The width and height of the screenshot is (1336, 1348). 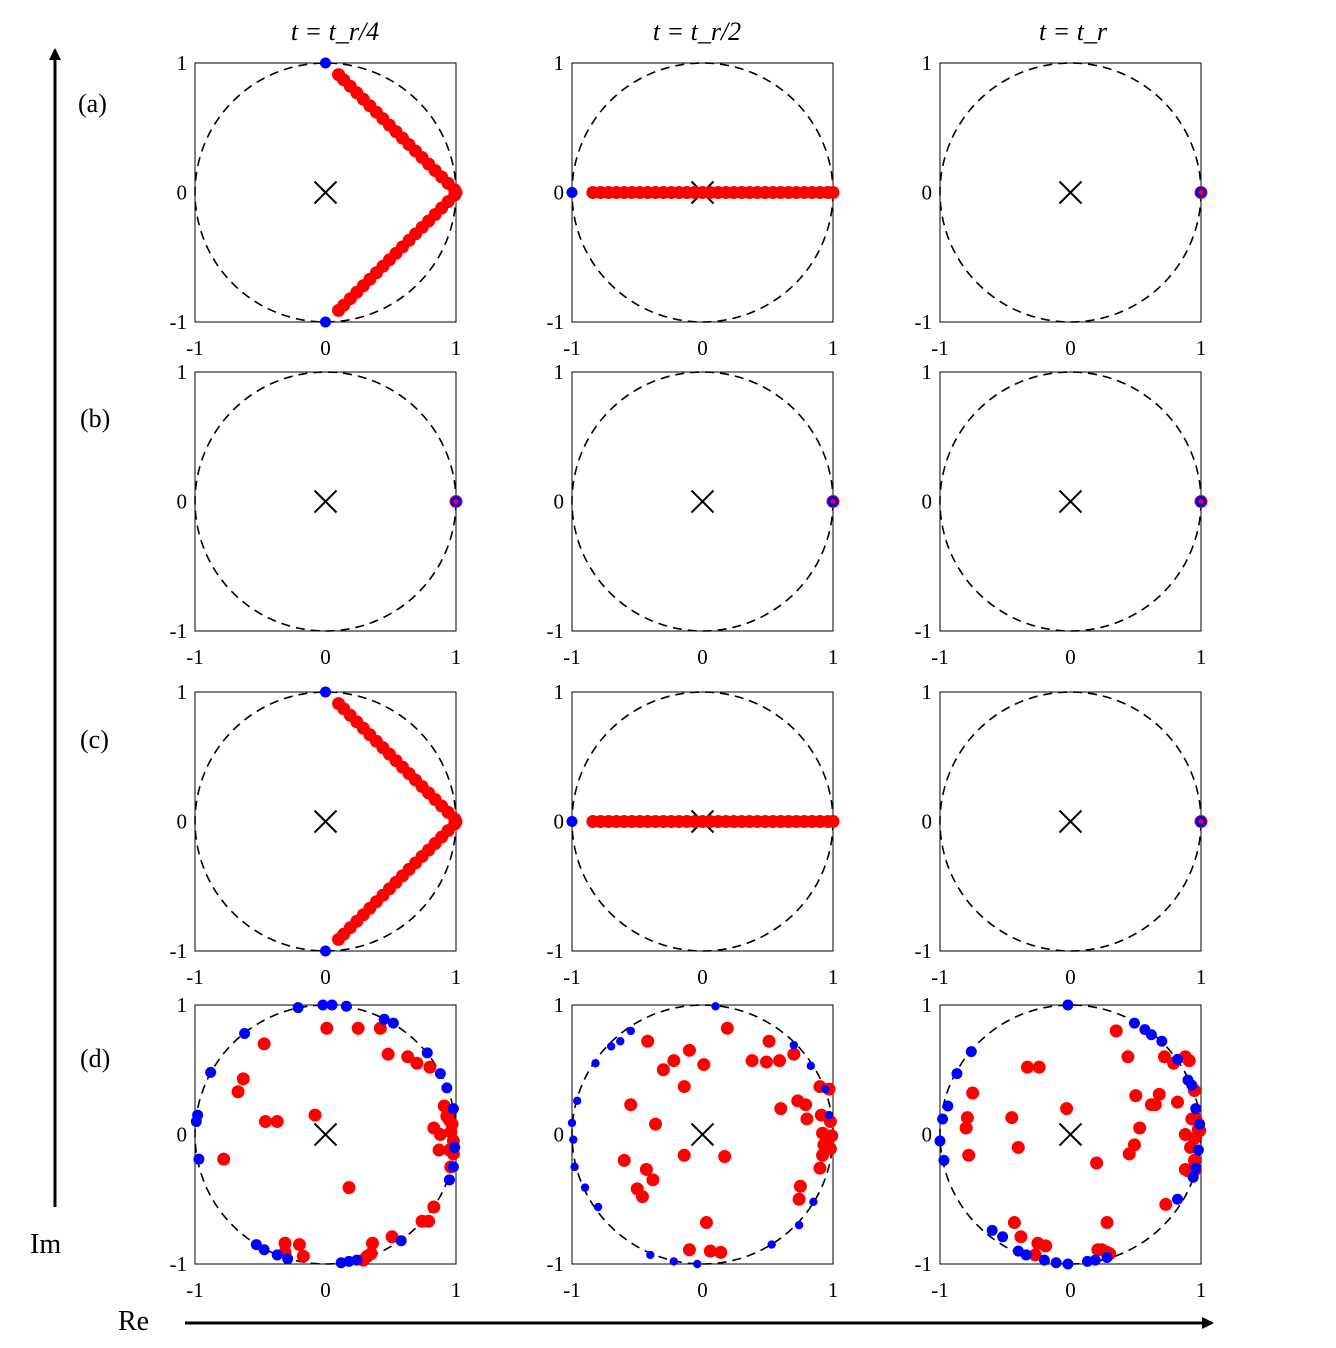 I want to click on row-label-c: (c), so click(x=94, y=739).